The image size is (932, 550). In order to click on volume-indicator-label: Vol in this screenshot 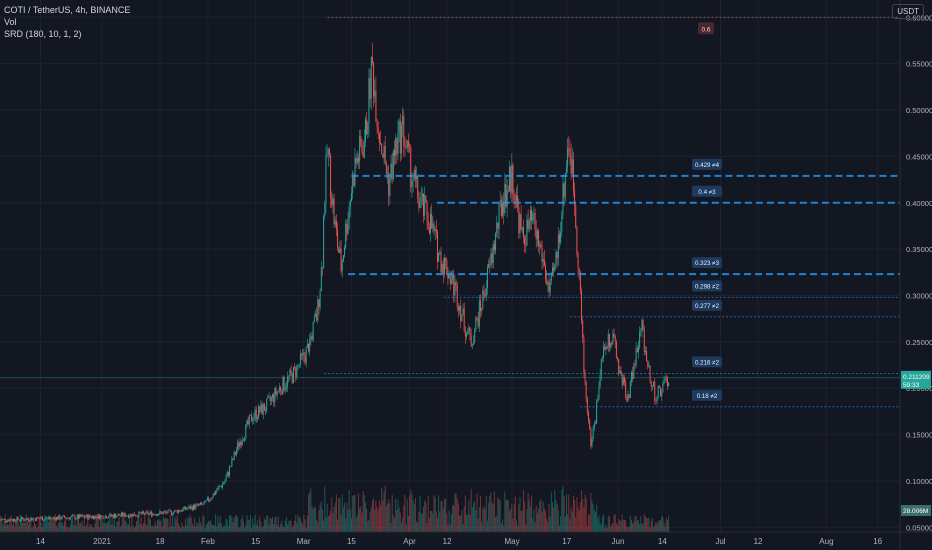, I will do `click(10, 22)`.